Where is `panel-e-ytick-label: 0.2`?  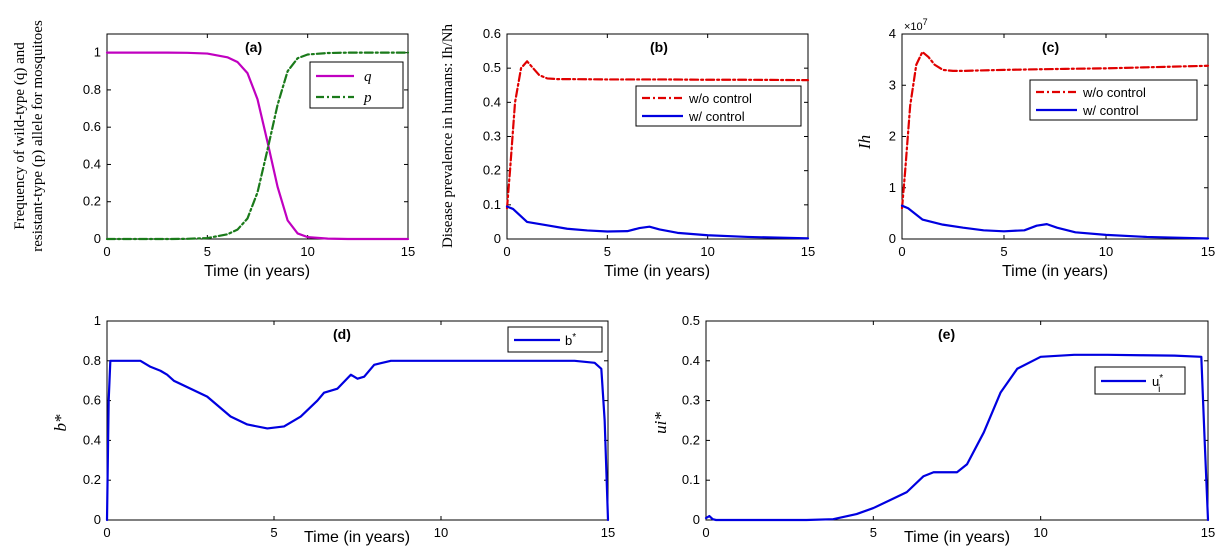
panel-e-ytick-label: 0.2 is located at coordinates (691, 439).